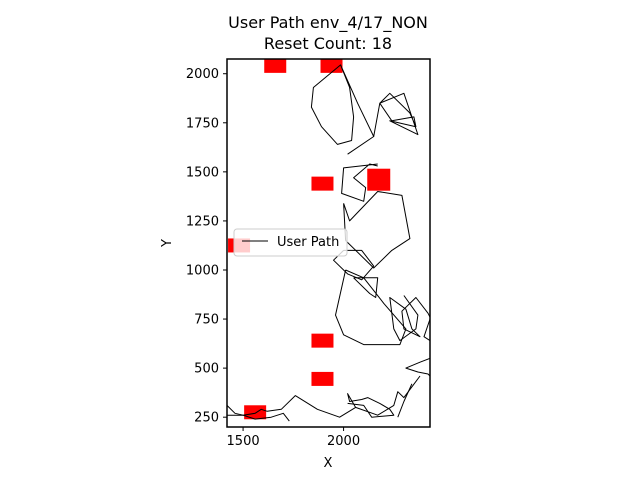 This screenshot has height=480, width=640. What do you see at coordinates (167, 243) in the screenshot?
I see `y-axis-label: Y` at bounding box center [167, 243].